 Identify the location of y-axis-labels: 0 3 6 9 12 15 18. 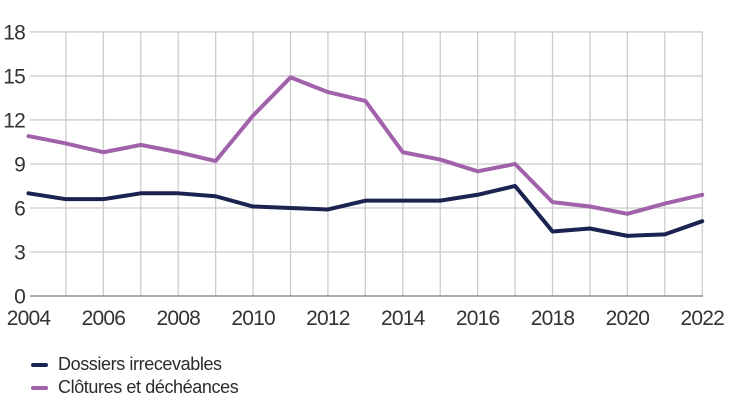
(14, 165).